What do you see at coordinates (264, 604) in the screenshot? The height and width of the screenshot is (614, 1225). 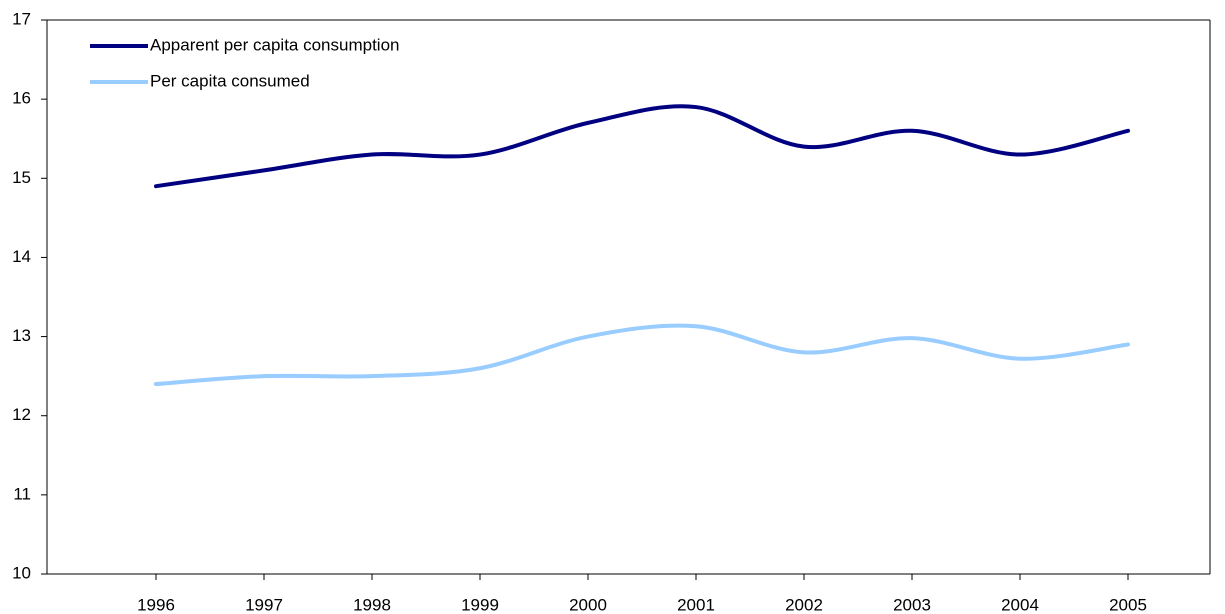 I see `x-tick-label: 1997` at bounding box center [264, 604].